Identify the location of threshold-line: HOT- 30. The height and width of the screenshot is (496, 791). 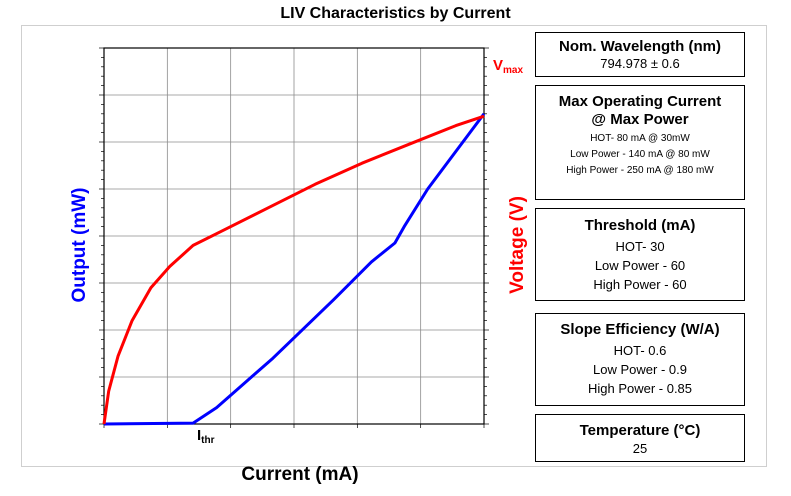
(640, 246).